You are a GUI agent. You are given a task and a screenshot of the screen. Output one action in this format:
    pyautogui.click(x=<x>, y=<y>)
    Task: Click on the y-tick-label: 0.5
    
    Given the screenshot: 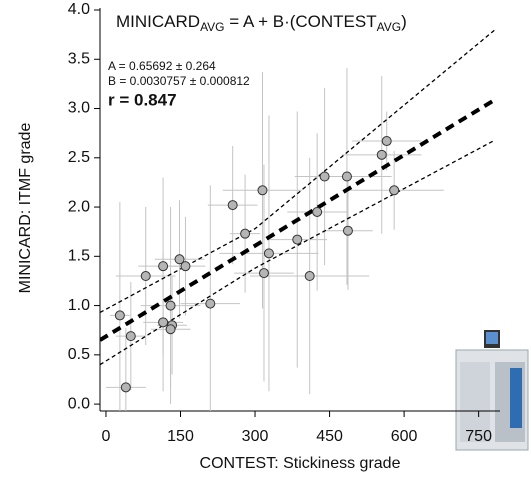 What is the action you would take?
    pyautogui.click(x=79, y=354)
    